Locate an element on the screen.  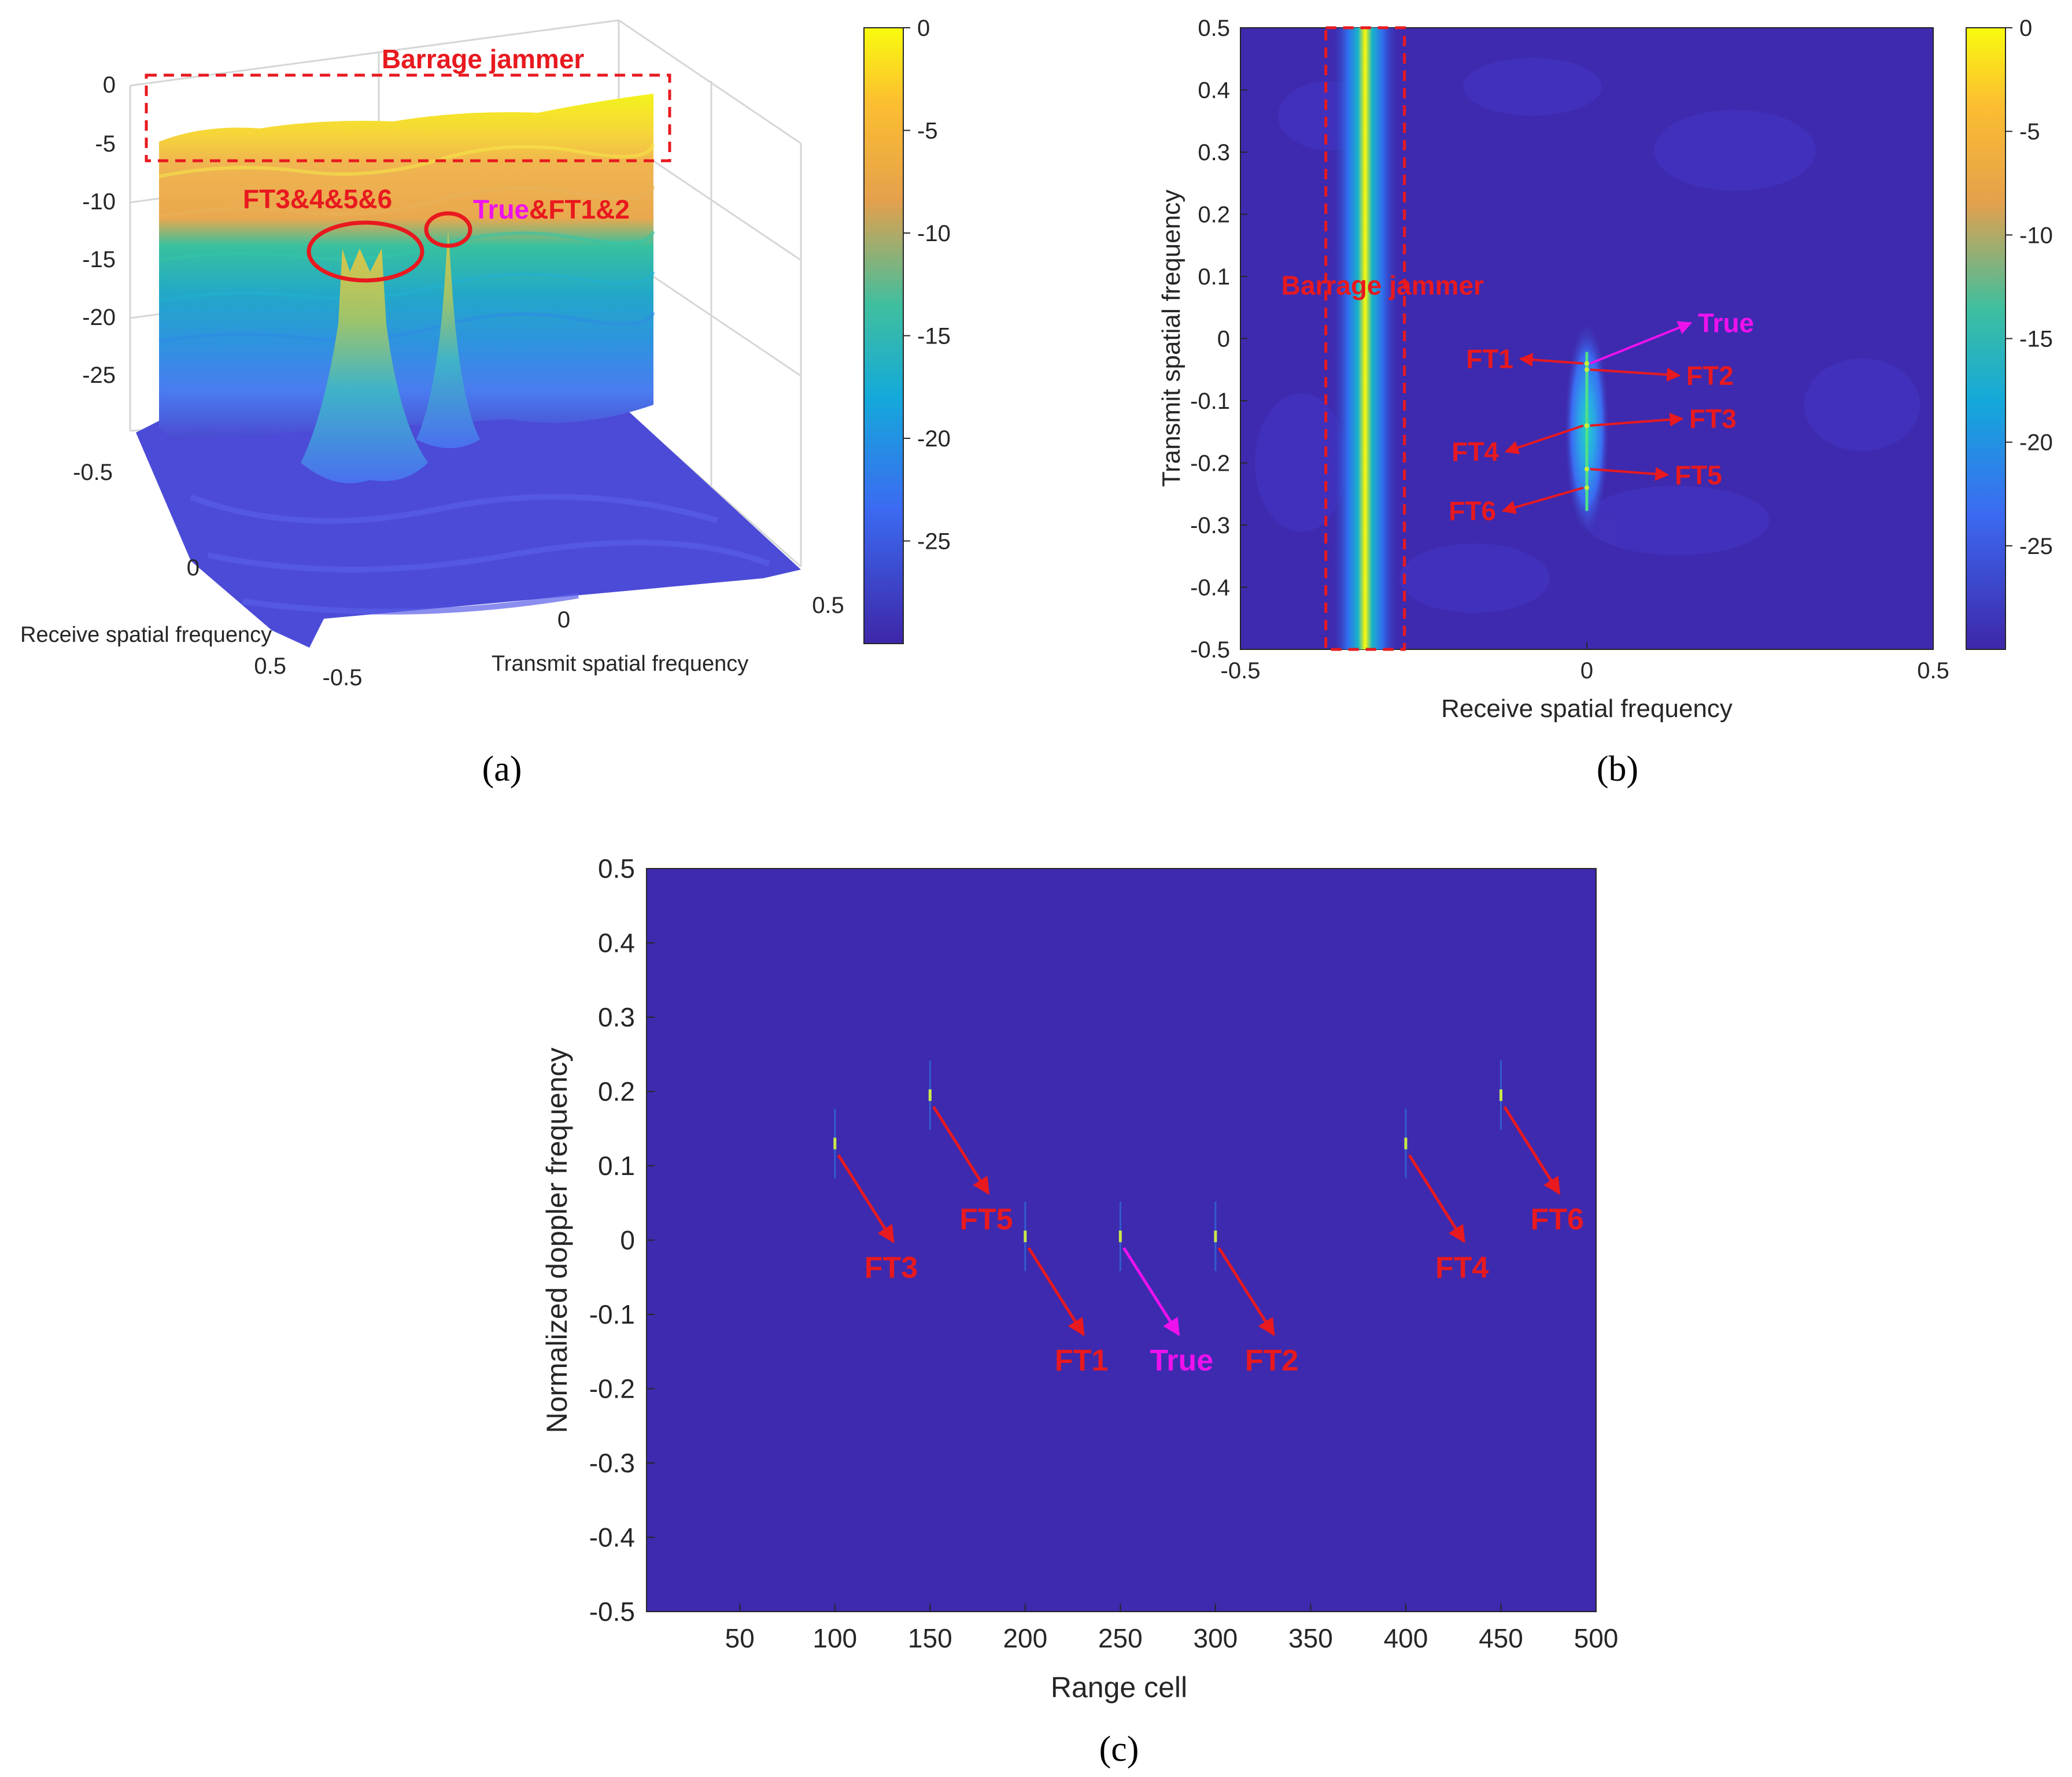
a-true-part: True is located at coordinates (501, 209).